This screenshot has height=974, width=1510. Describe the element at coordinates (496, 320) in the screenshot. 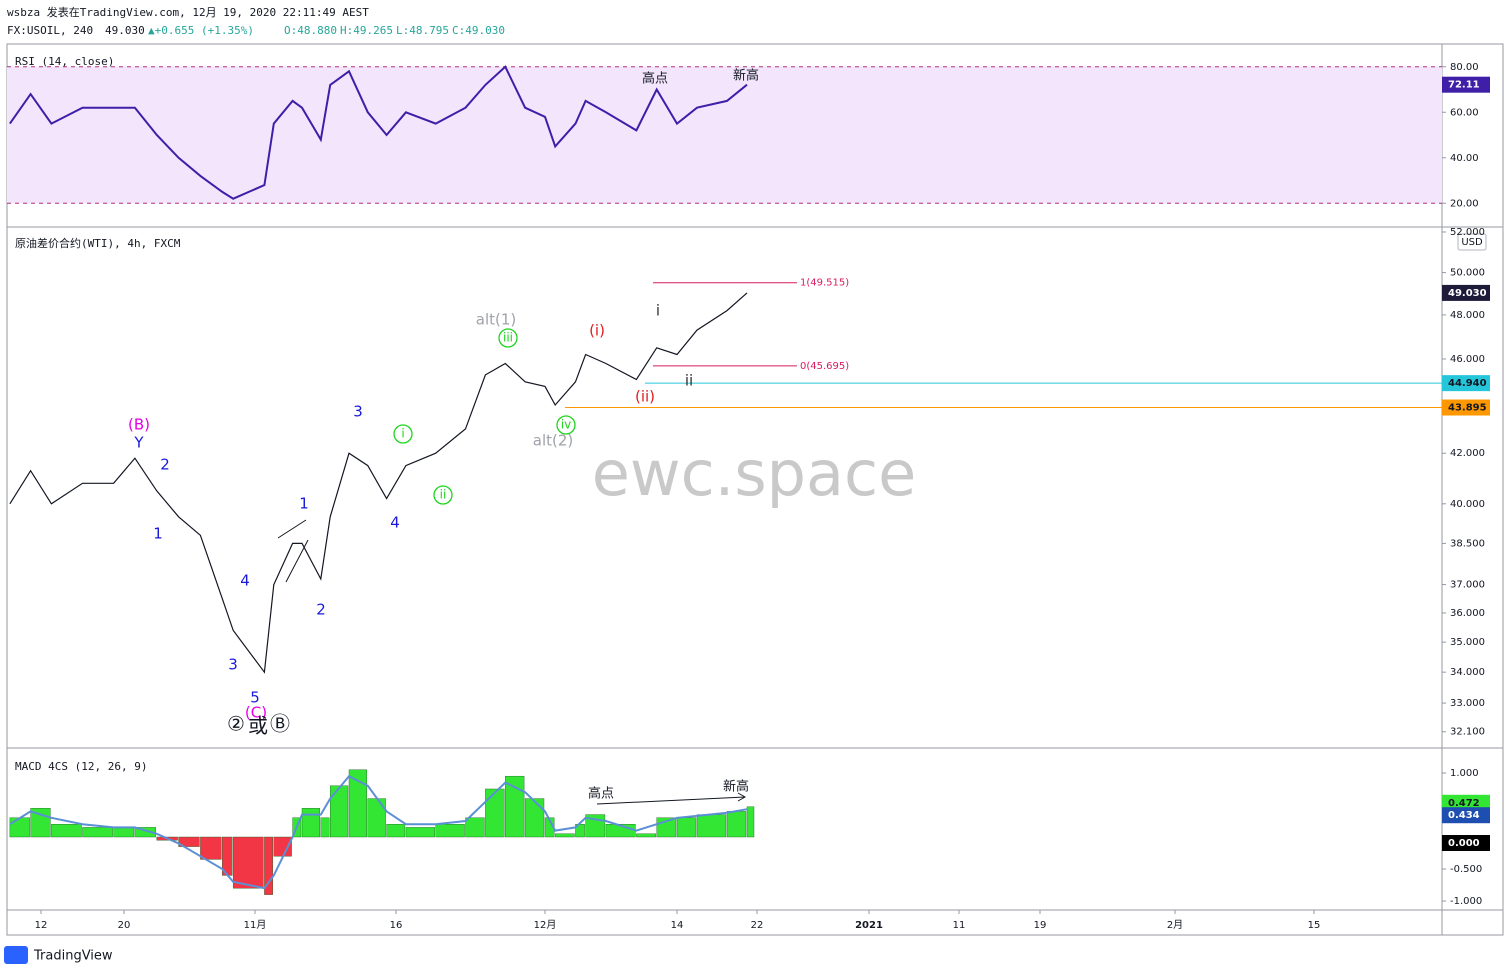

I see `wave-label: alt(1)` at that location.